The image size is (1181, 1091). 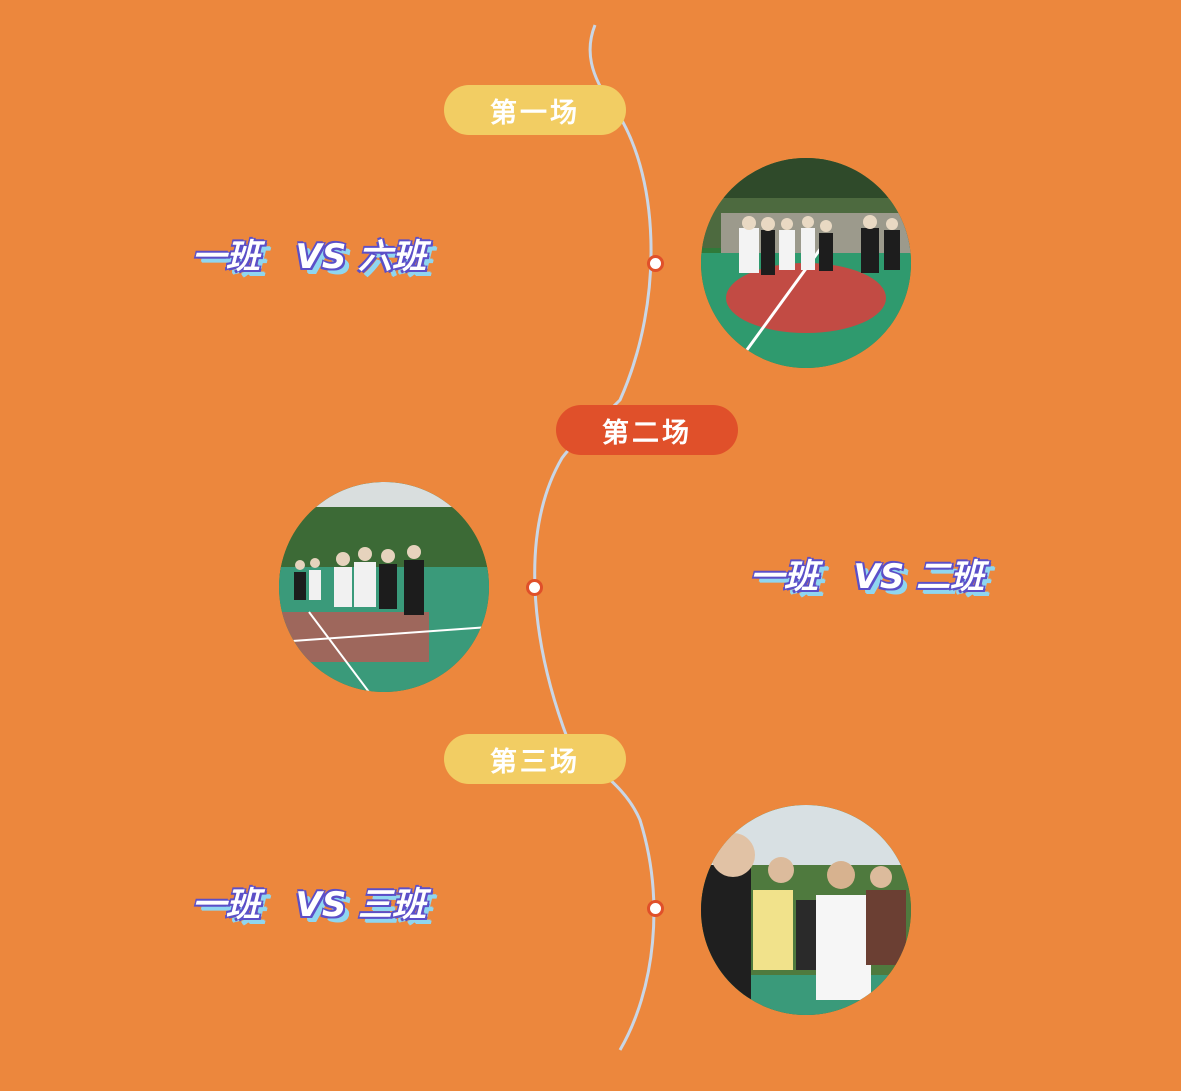 What do you see at coordinates (647, 433) in the screenshot?
I see `match-2-label: 第二场` at bounding box center [647, 433].